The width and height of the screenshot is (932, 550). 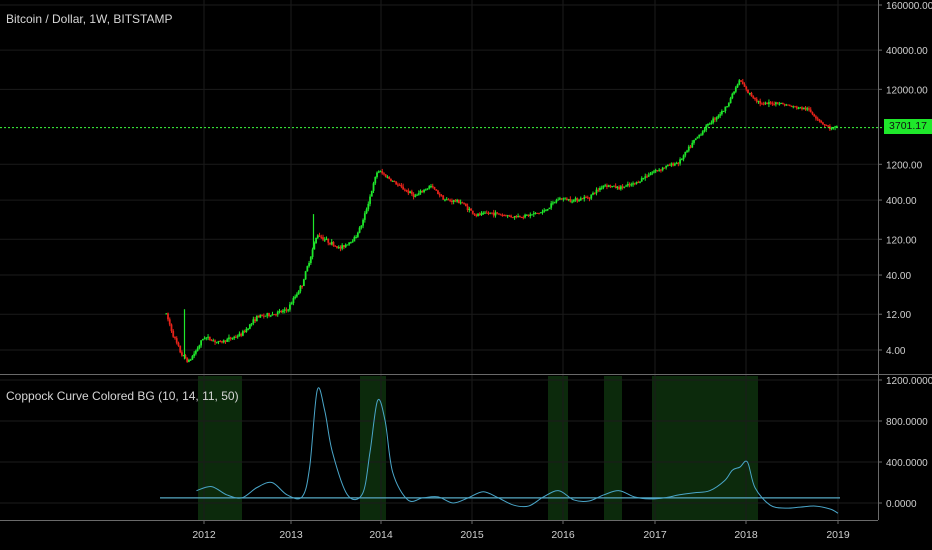 I want to click on indicator-axis-tick-label: 800.0000, so click(x=907, y=422).